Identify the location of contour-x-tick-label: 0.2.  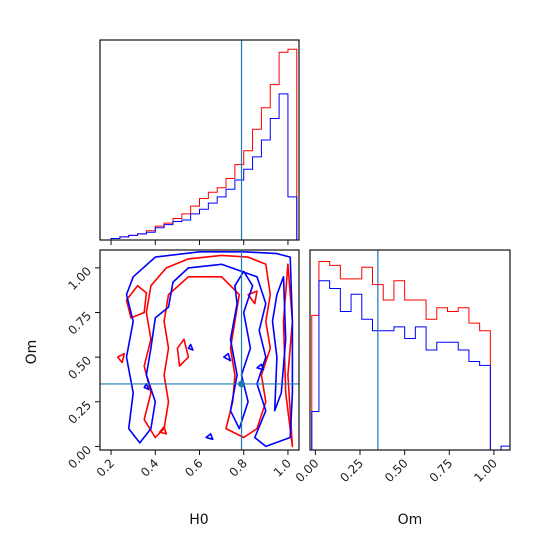
(105, 467).